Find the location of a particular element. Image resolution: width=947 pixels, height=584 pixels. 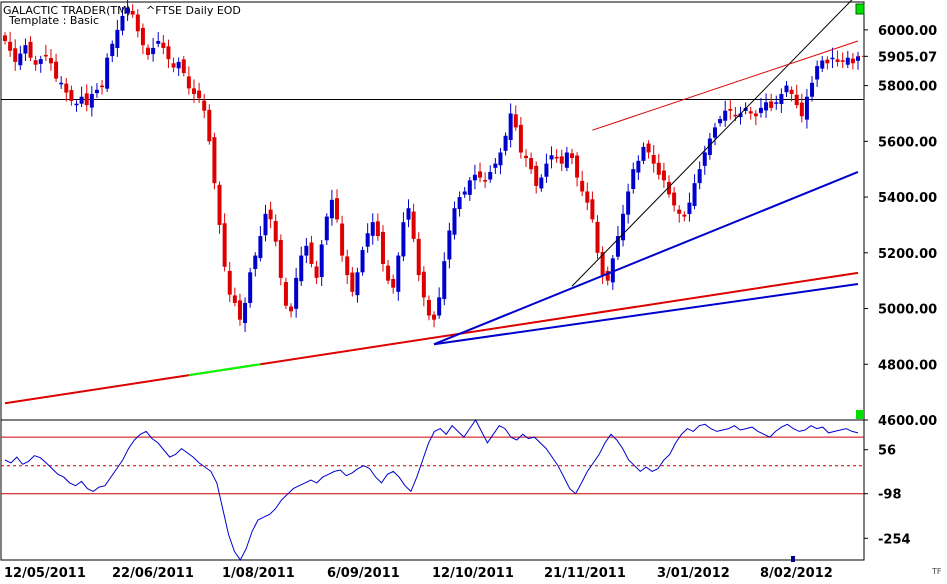

price-tick-label: 5400.00 is located at coordinates (907, 198).